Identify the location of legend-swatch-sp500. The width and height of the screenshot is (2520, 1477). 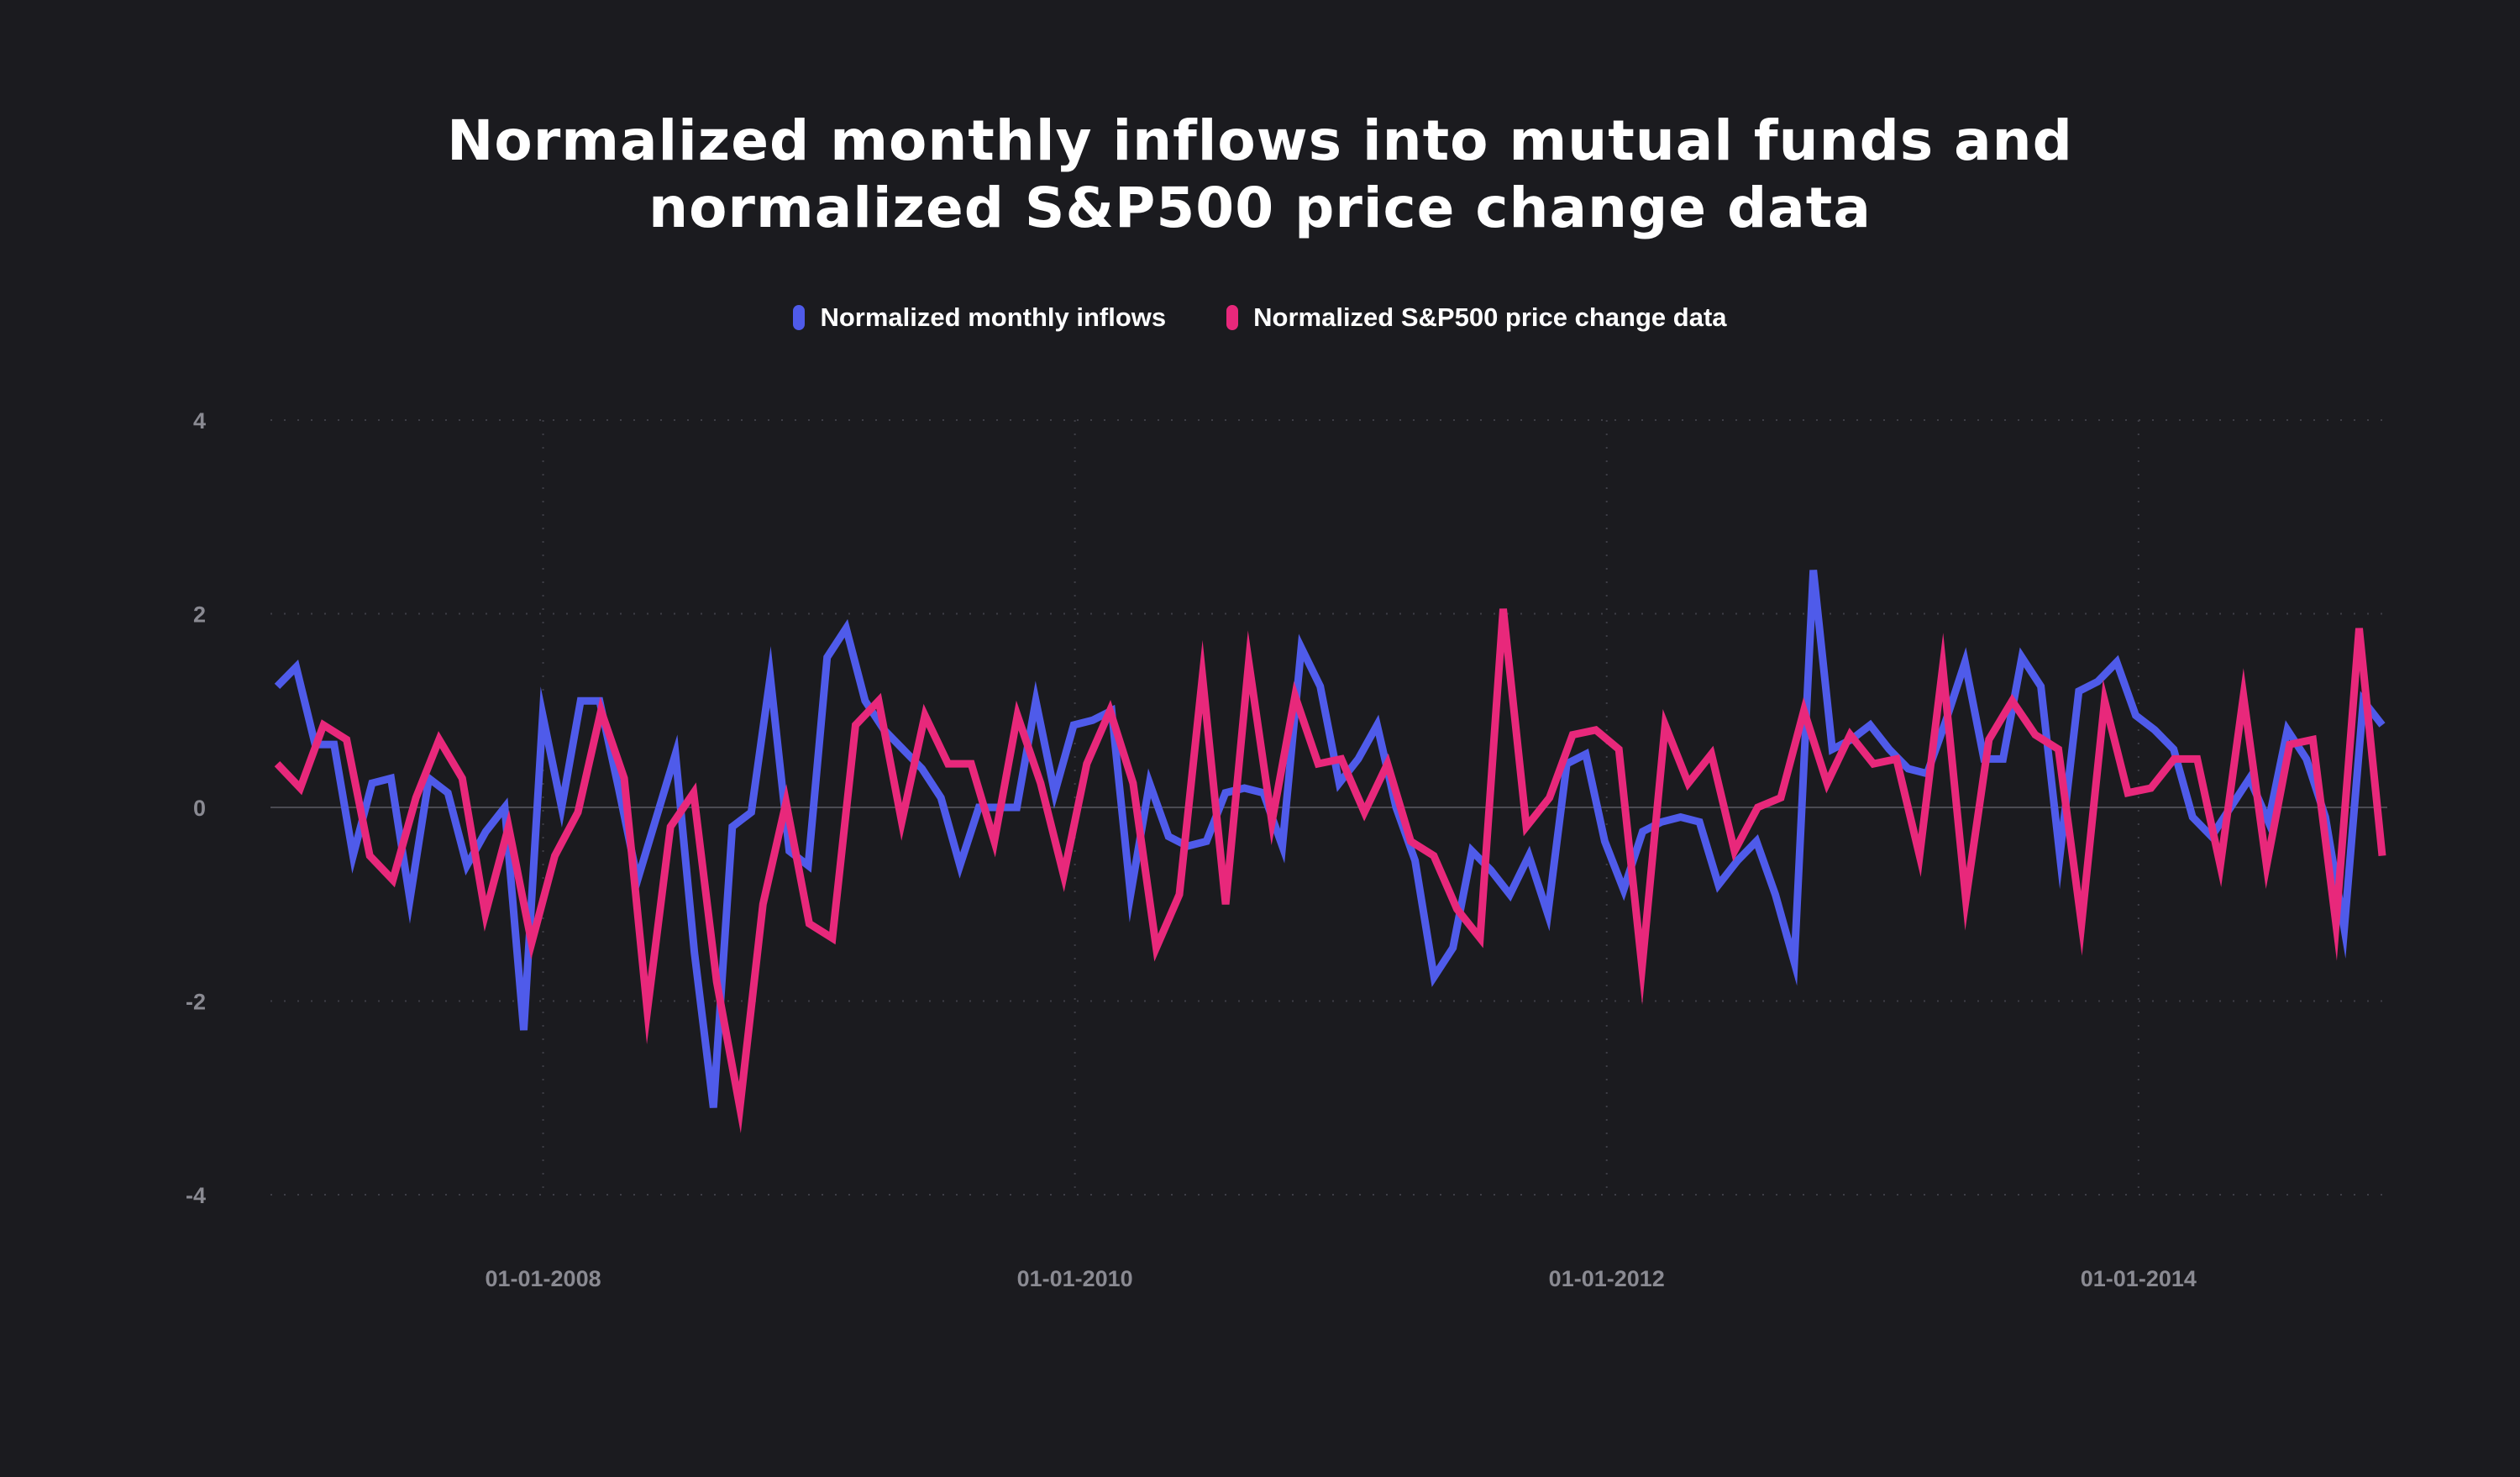
(1232, 317).